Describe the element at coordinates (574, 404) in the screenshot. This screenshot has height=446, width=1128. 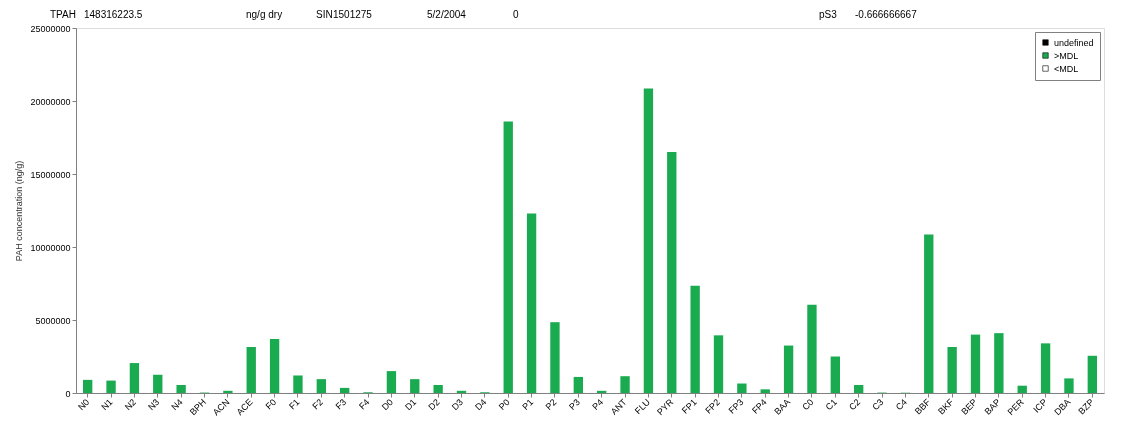
I see `x-tick-label: P3` at that location.